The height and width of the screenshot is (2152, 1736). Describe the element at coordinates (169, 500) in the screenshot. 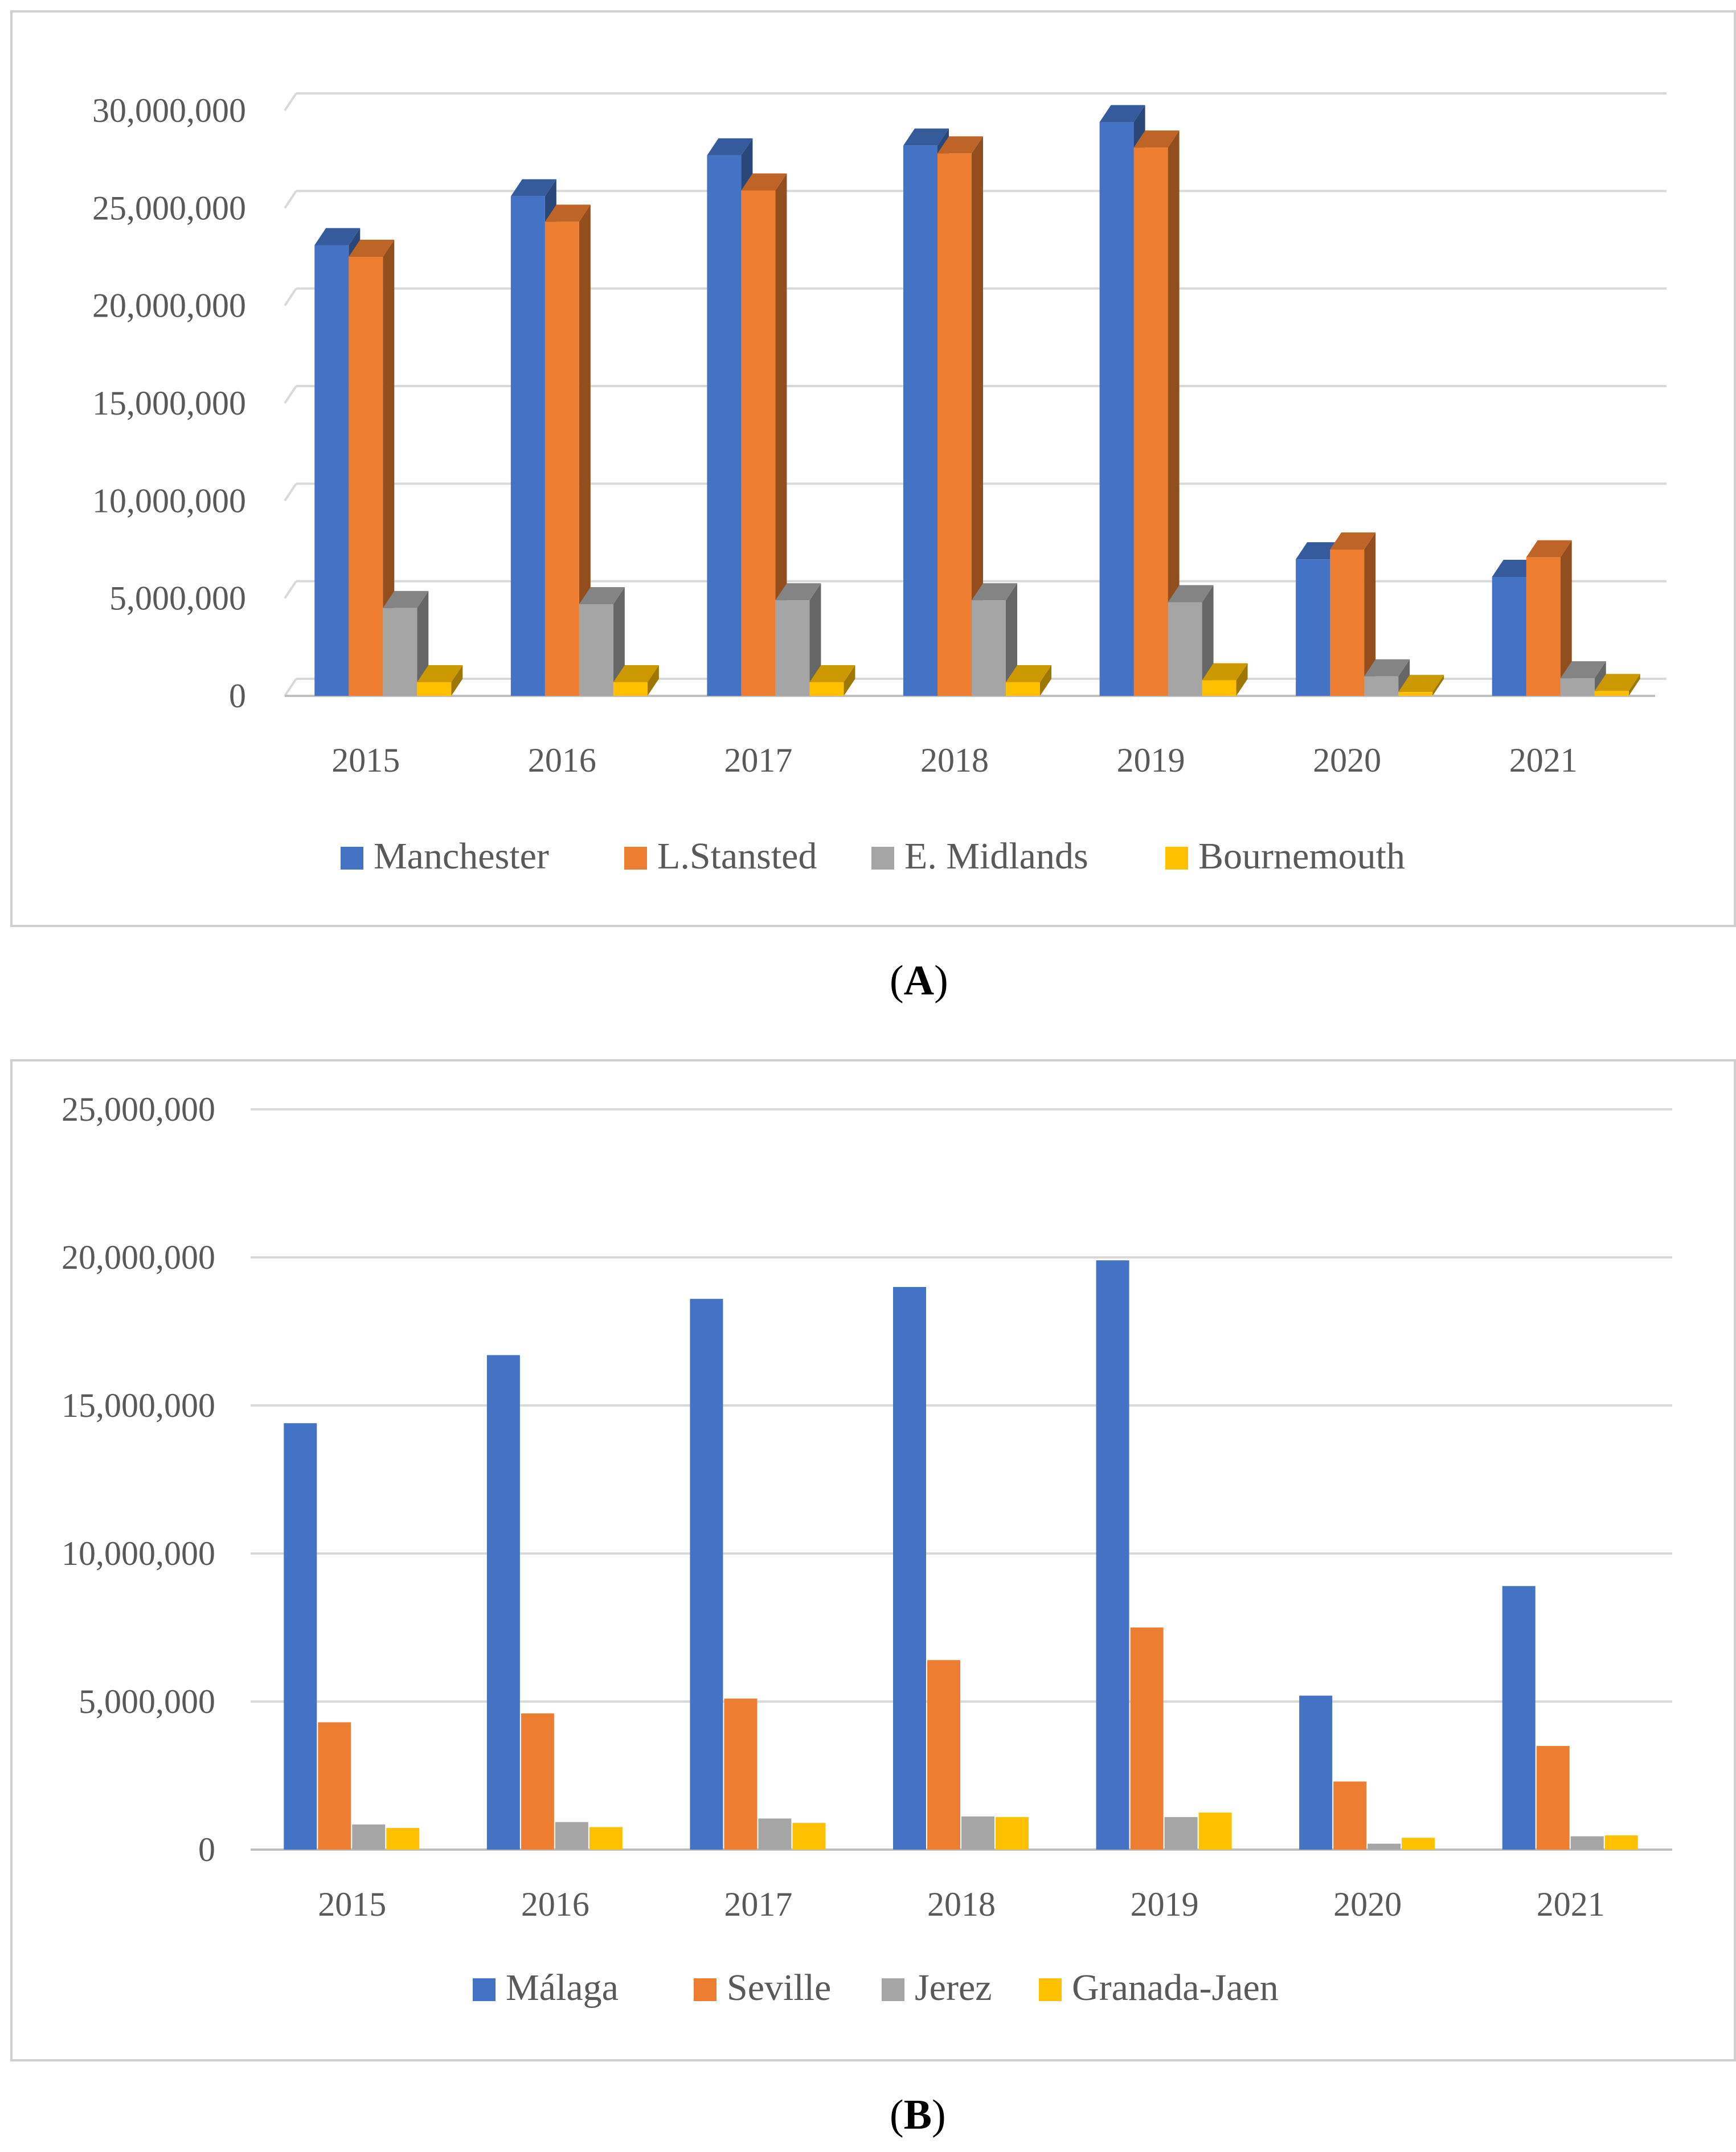

I see `y-tick-label: 10,000,000` at that location.